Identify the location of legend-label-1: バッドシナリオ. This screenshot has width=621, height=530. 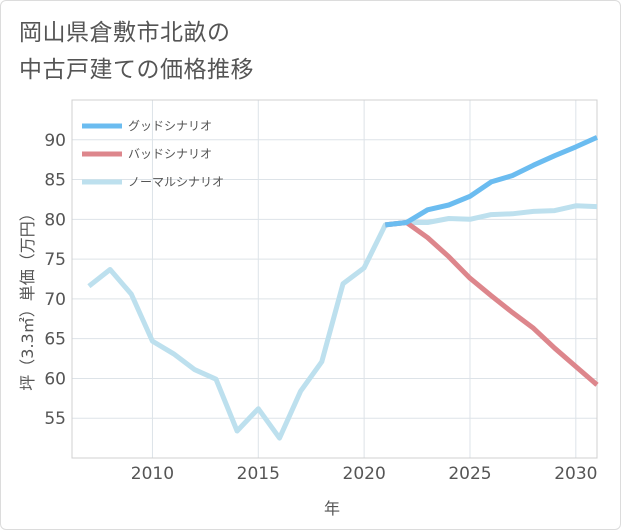
(170, 154).